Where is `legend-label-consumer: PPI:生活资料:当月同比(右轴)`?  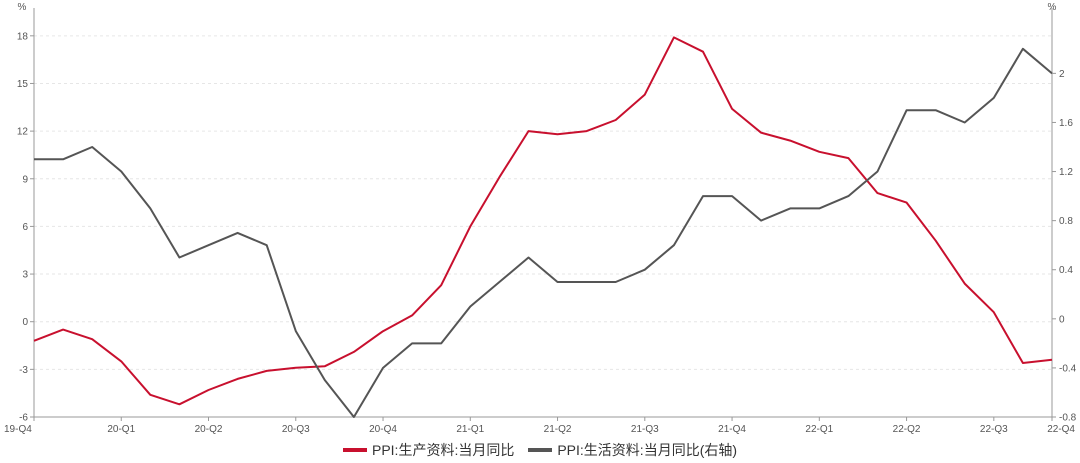 legend-label-consumer: PPI:生活资料:当月同比(右轴) is located at coordinates (647, 450).